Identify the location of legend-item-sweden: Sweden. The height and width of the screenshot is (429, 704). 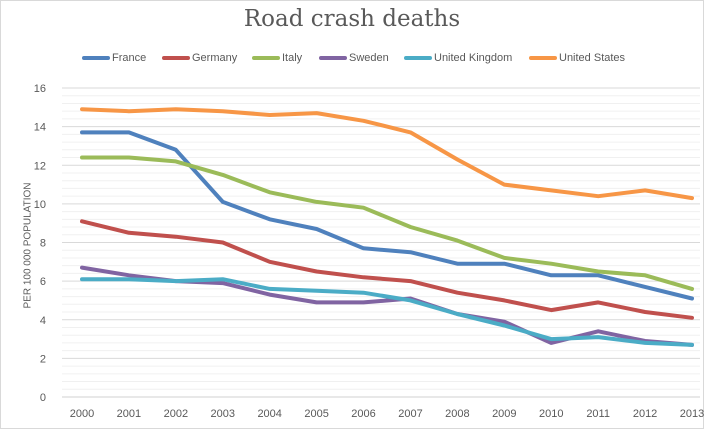
(354, 58).